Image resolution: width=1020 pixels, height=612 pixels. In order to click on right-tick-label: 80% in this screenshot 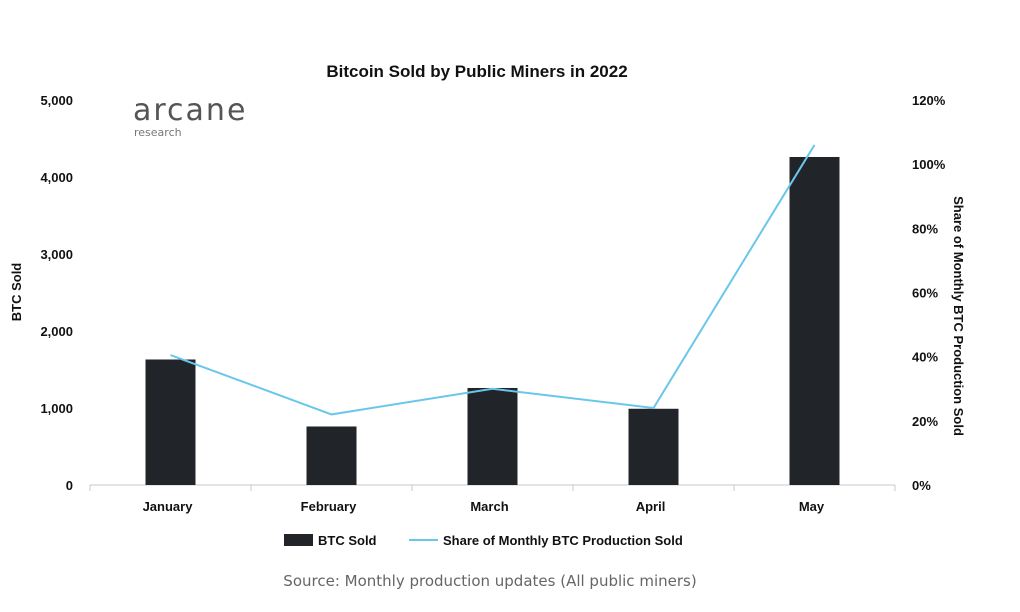, I will do `click(925, 228)`.